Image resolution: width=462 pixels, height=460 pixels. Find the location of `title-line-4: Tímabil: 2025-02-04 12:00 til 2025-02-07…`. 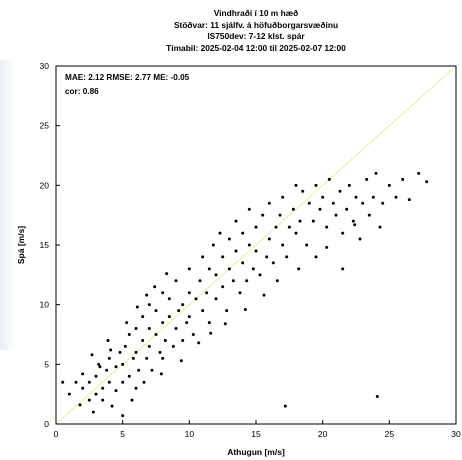

title-line-4: Tímabil: 2025-02-04 12:00 til 2025-02-07… is located at coordinates (256, 47).